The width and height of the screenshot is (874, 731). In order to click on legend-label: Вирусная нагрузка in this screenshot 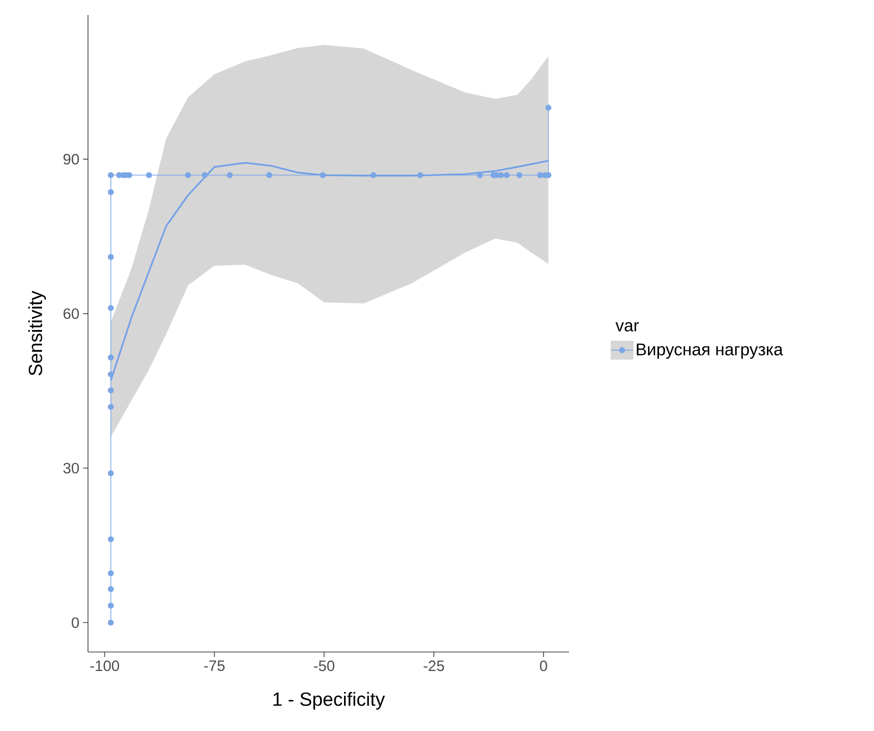, I will do `click(710, 351)`.